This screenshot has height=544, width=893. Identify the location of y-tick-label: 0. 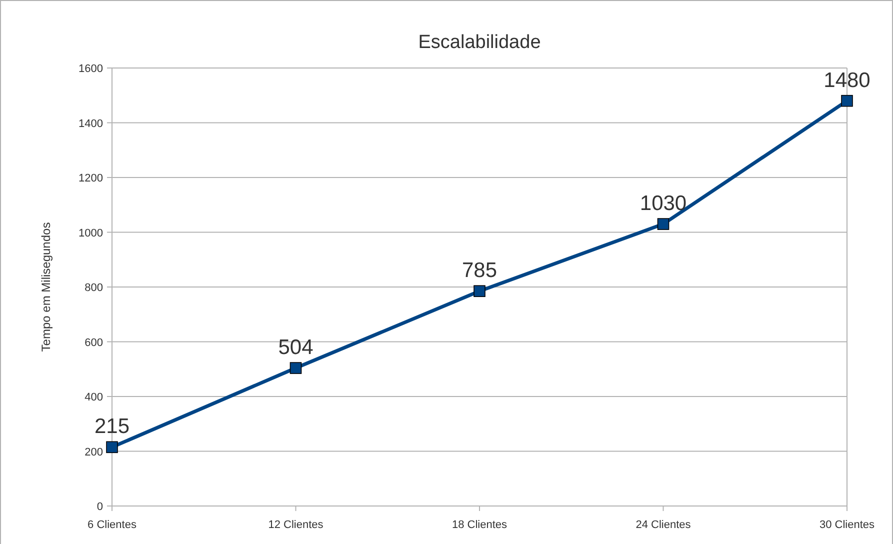
(99, 507).